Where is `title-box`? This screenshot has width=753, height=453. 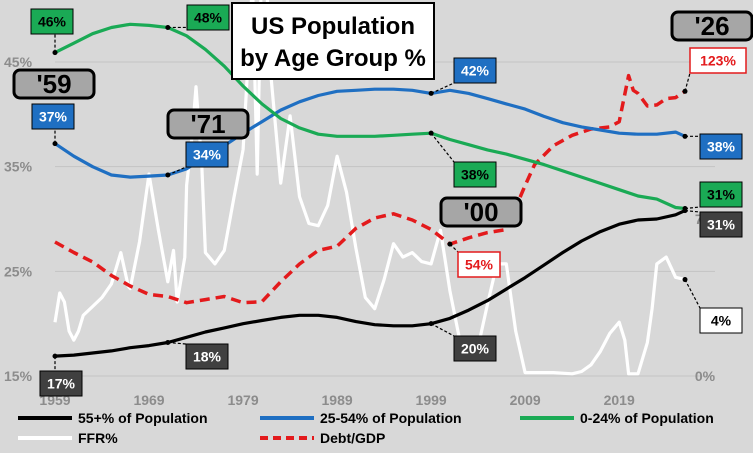 title-box is located at coordinates (333, 41).